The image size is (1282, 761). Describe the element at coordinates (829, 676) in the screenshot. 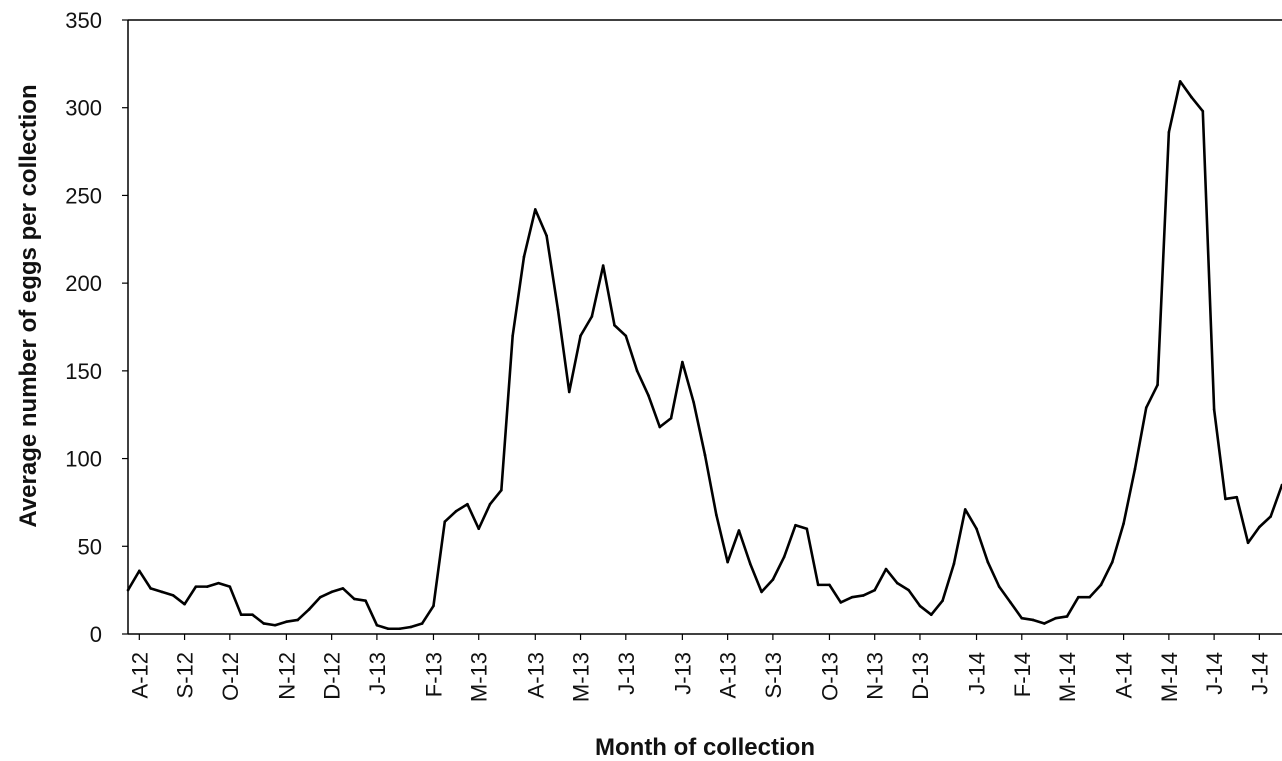

I see `x-tick-label: O-13` at that location.